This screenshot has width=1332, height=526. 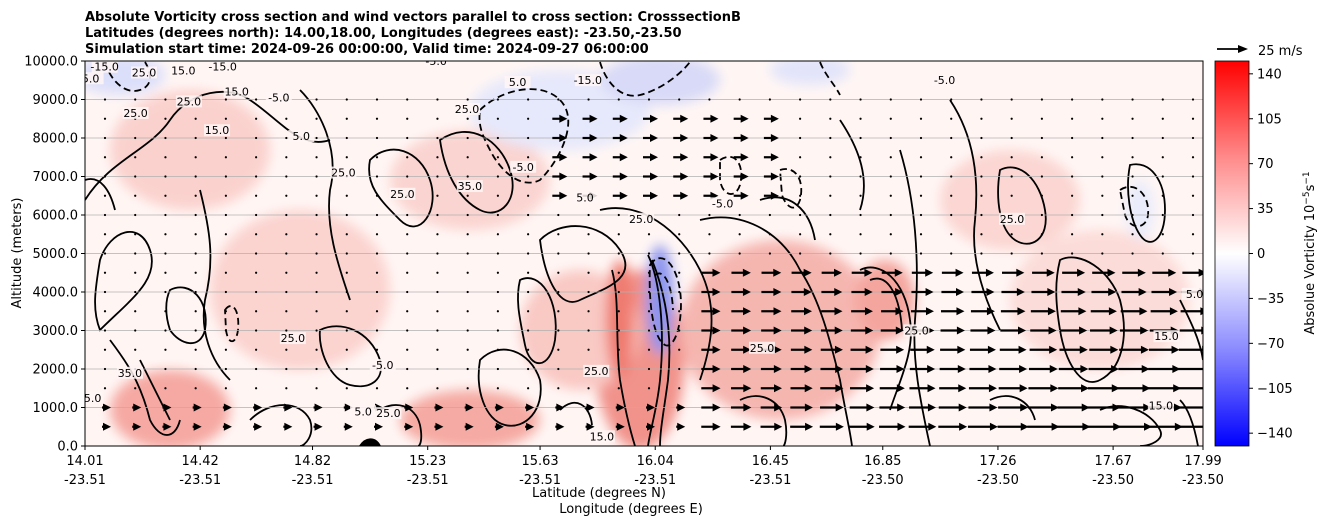 I want to click on x-tick-label-lon: -23.51, so click(x=655, y=480).